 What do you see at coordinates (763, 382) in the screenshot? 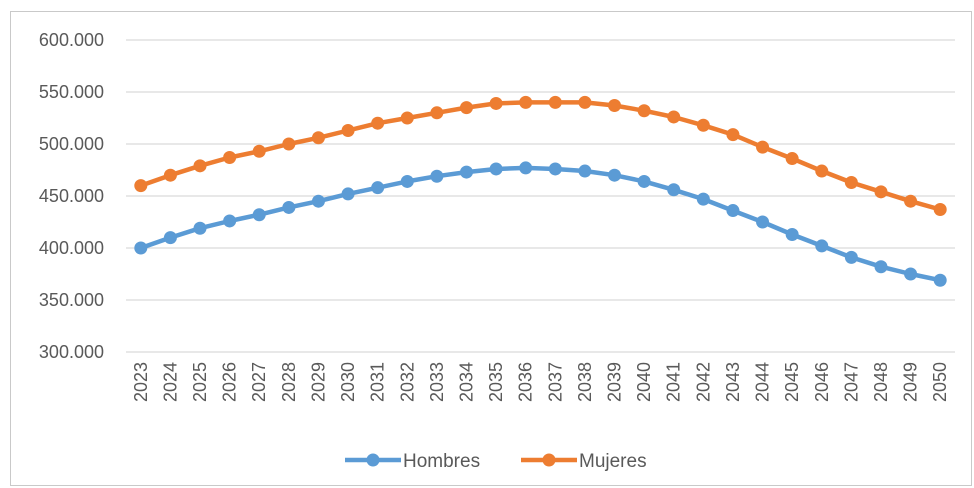
I see `x-tick-label: 2044` at bounding box center [763, 382].